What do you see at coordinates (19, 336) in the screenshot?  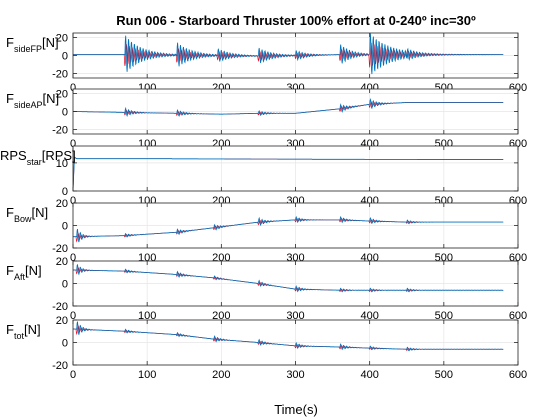 I see `y-axis-label-subscript: tot` at bounding box center [19, 336].